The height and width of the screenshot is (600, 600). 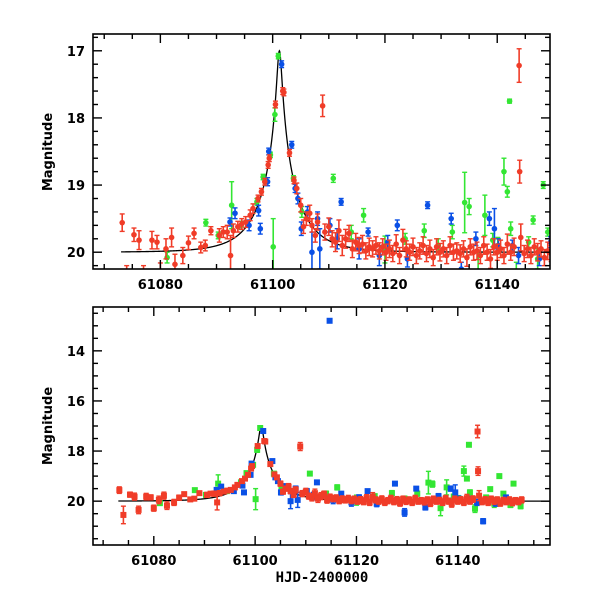 What do you see at coordinates (76, 402) in the screenshot?
I see `y-tick-label: 16` at bounding box center [76, 402].